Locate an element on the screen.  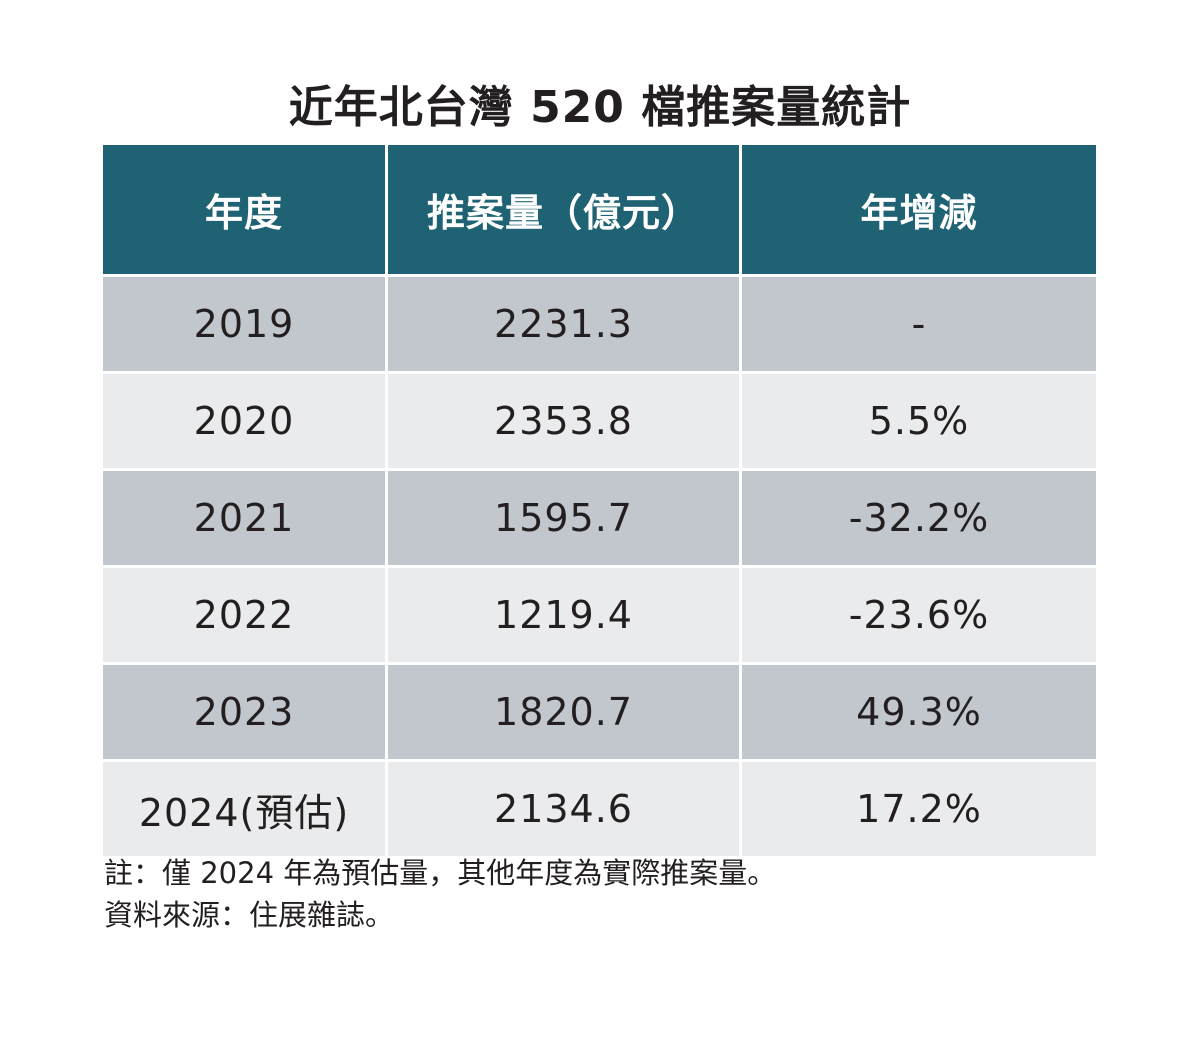
cell-volume: 1595.7 is located at coordinates (563, 518).